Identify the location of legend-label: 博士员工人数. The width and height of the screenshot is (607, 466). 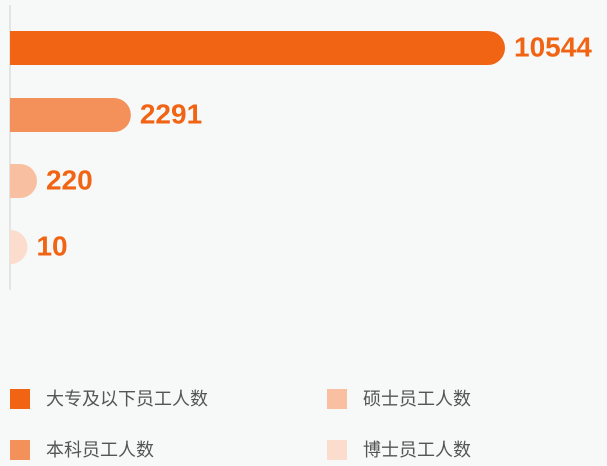
(417, 450).